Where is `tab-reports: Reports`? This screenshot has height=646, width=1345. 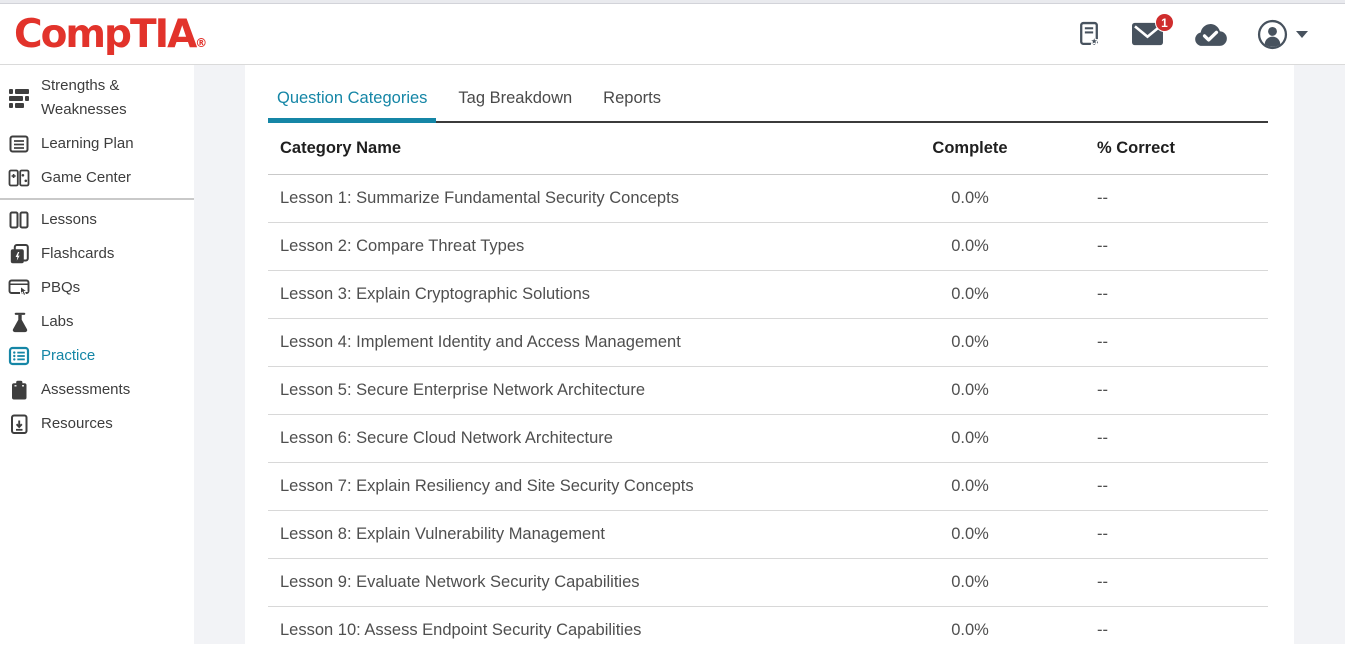
tab-reports: Reports is located at coordinates (632, 98).